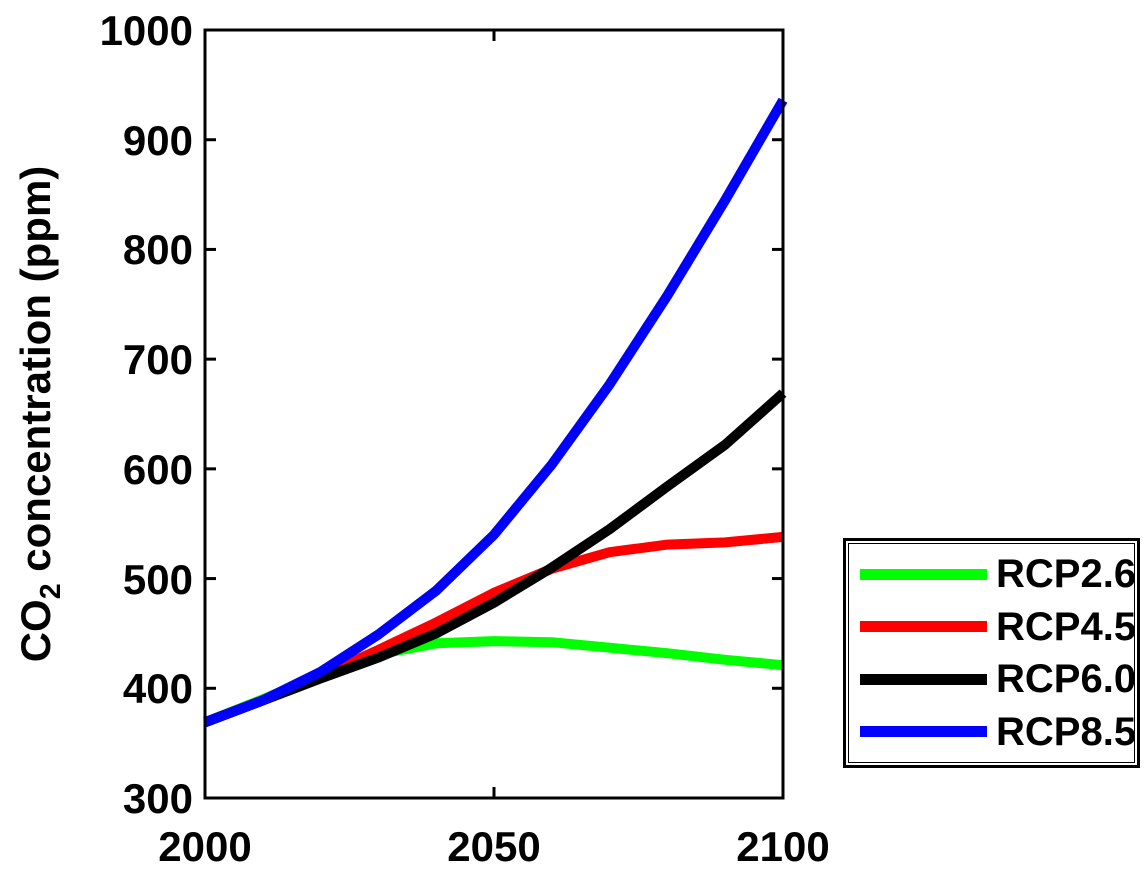 The height and width of the screenshot is (876, 1144). I want to click on y-axis-label-main: CO, so click(35, 631).